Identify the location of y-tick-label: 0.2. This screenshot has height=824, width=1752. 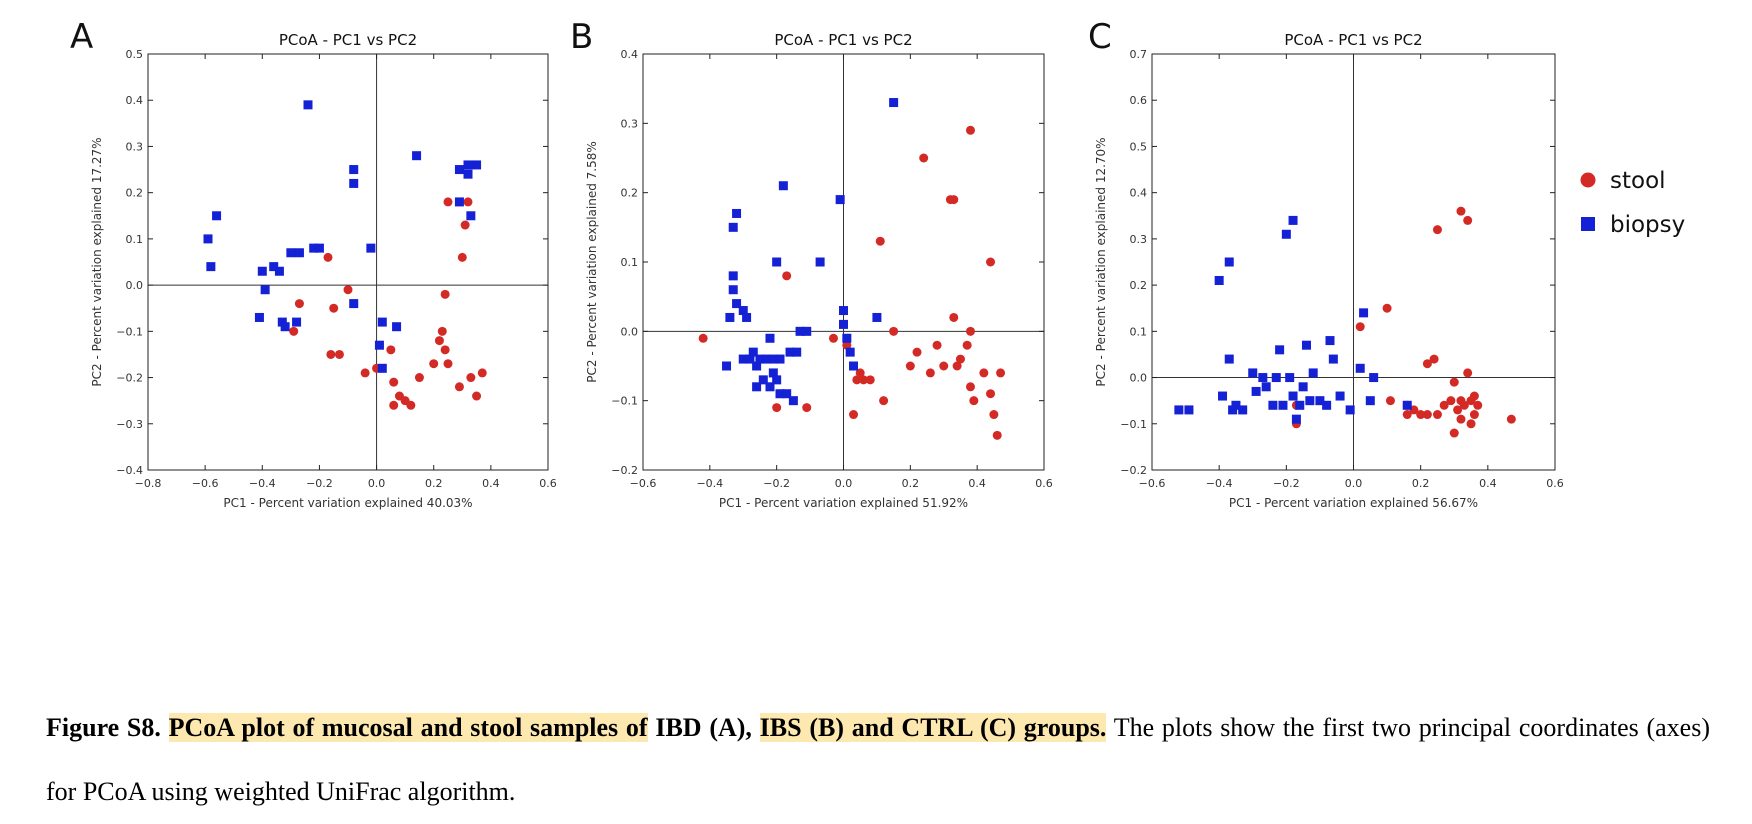
(135, 193).